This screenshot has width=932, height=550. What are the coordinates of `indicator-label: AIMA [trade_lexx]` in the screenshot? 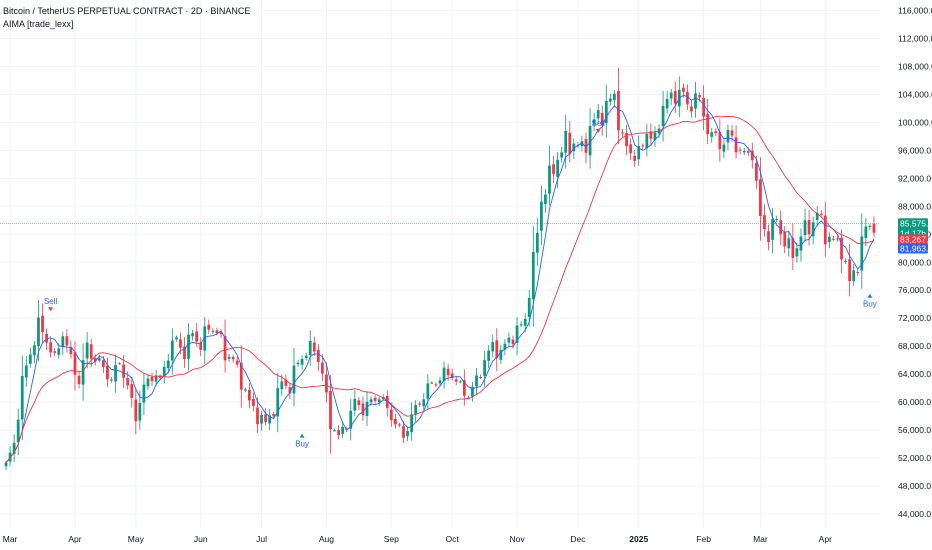 It's located at (38, 24).